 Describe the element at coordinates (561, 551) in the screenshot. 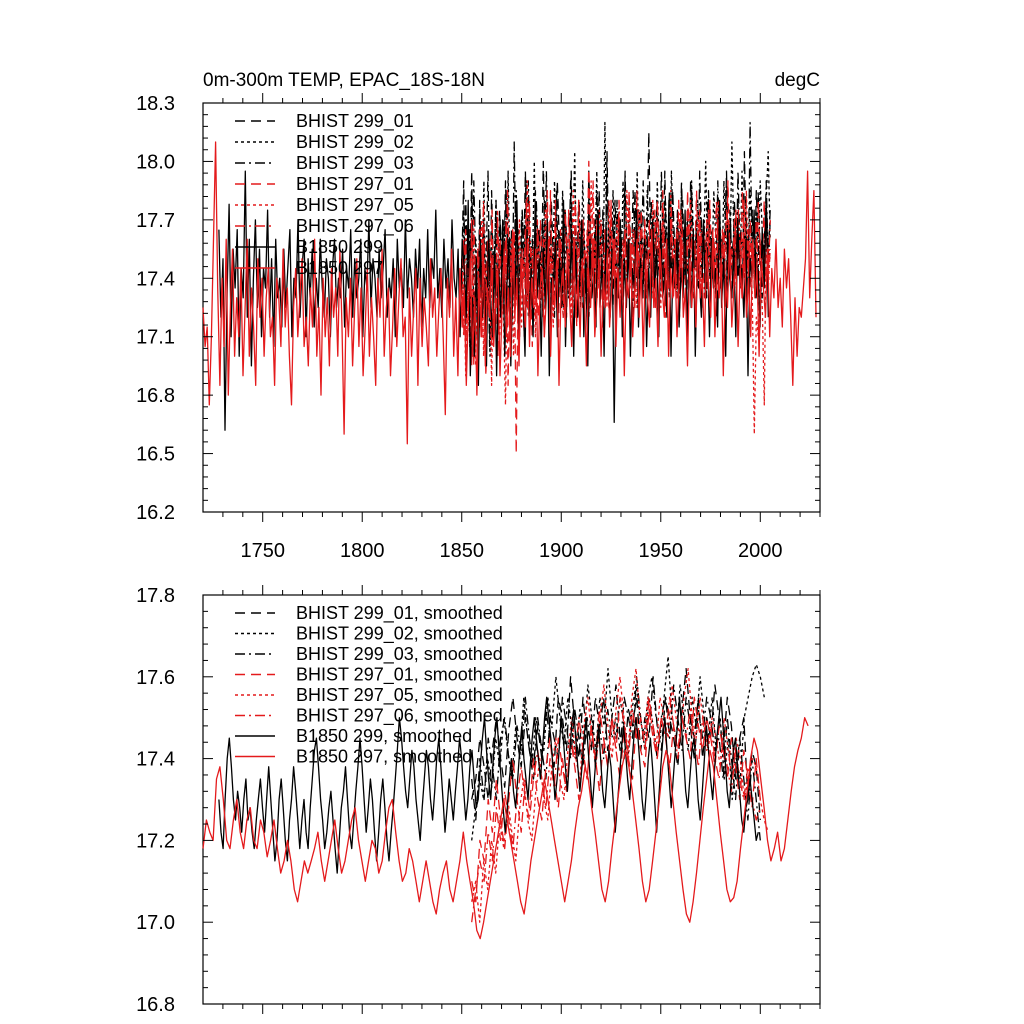

I see `x-tick-label: 1900` at that location.